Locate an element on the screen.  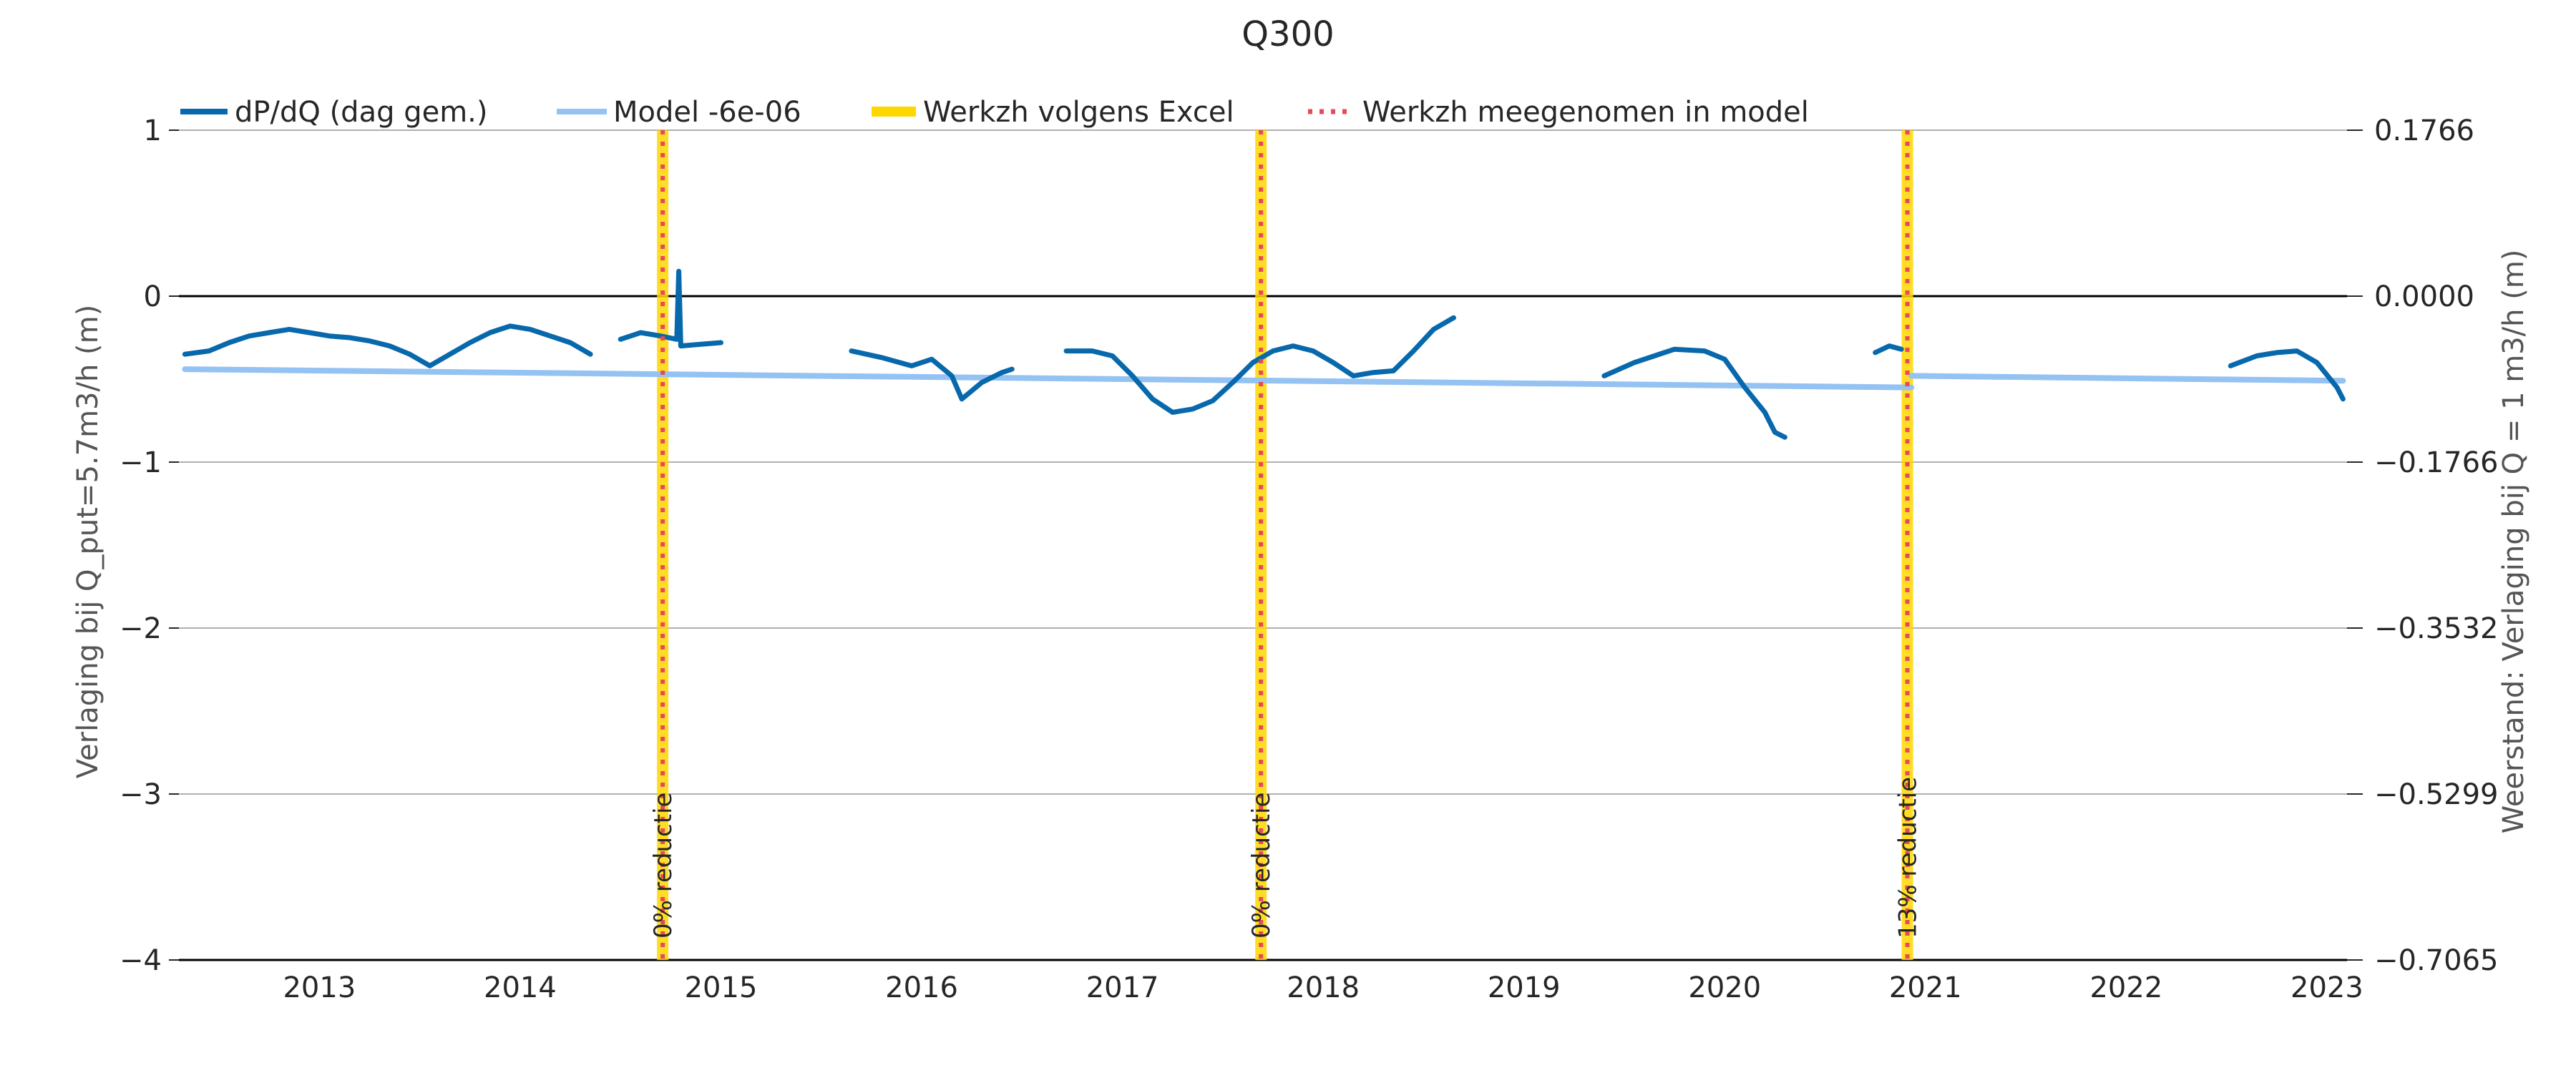
legend-label-excel: Werkzh volgens Excel is located at coordinates (1078, 112).